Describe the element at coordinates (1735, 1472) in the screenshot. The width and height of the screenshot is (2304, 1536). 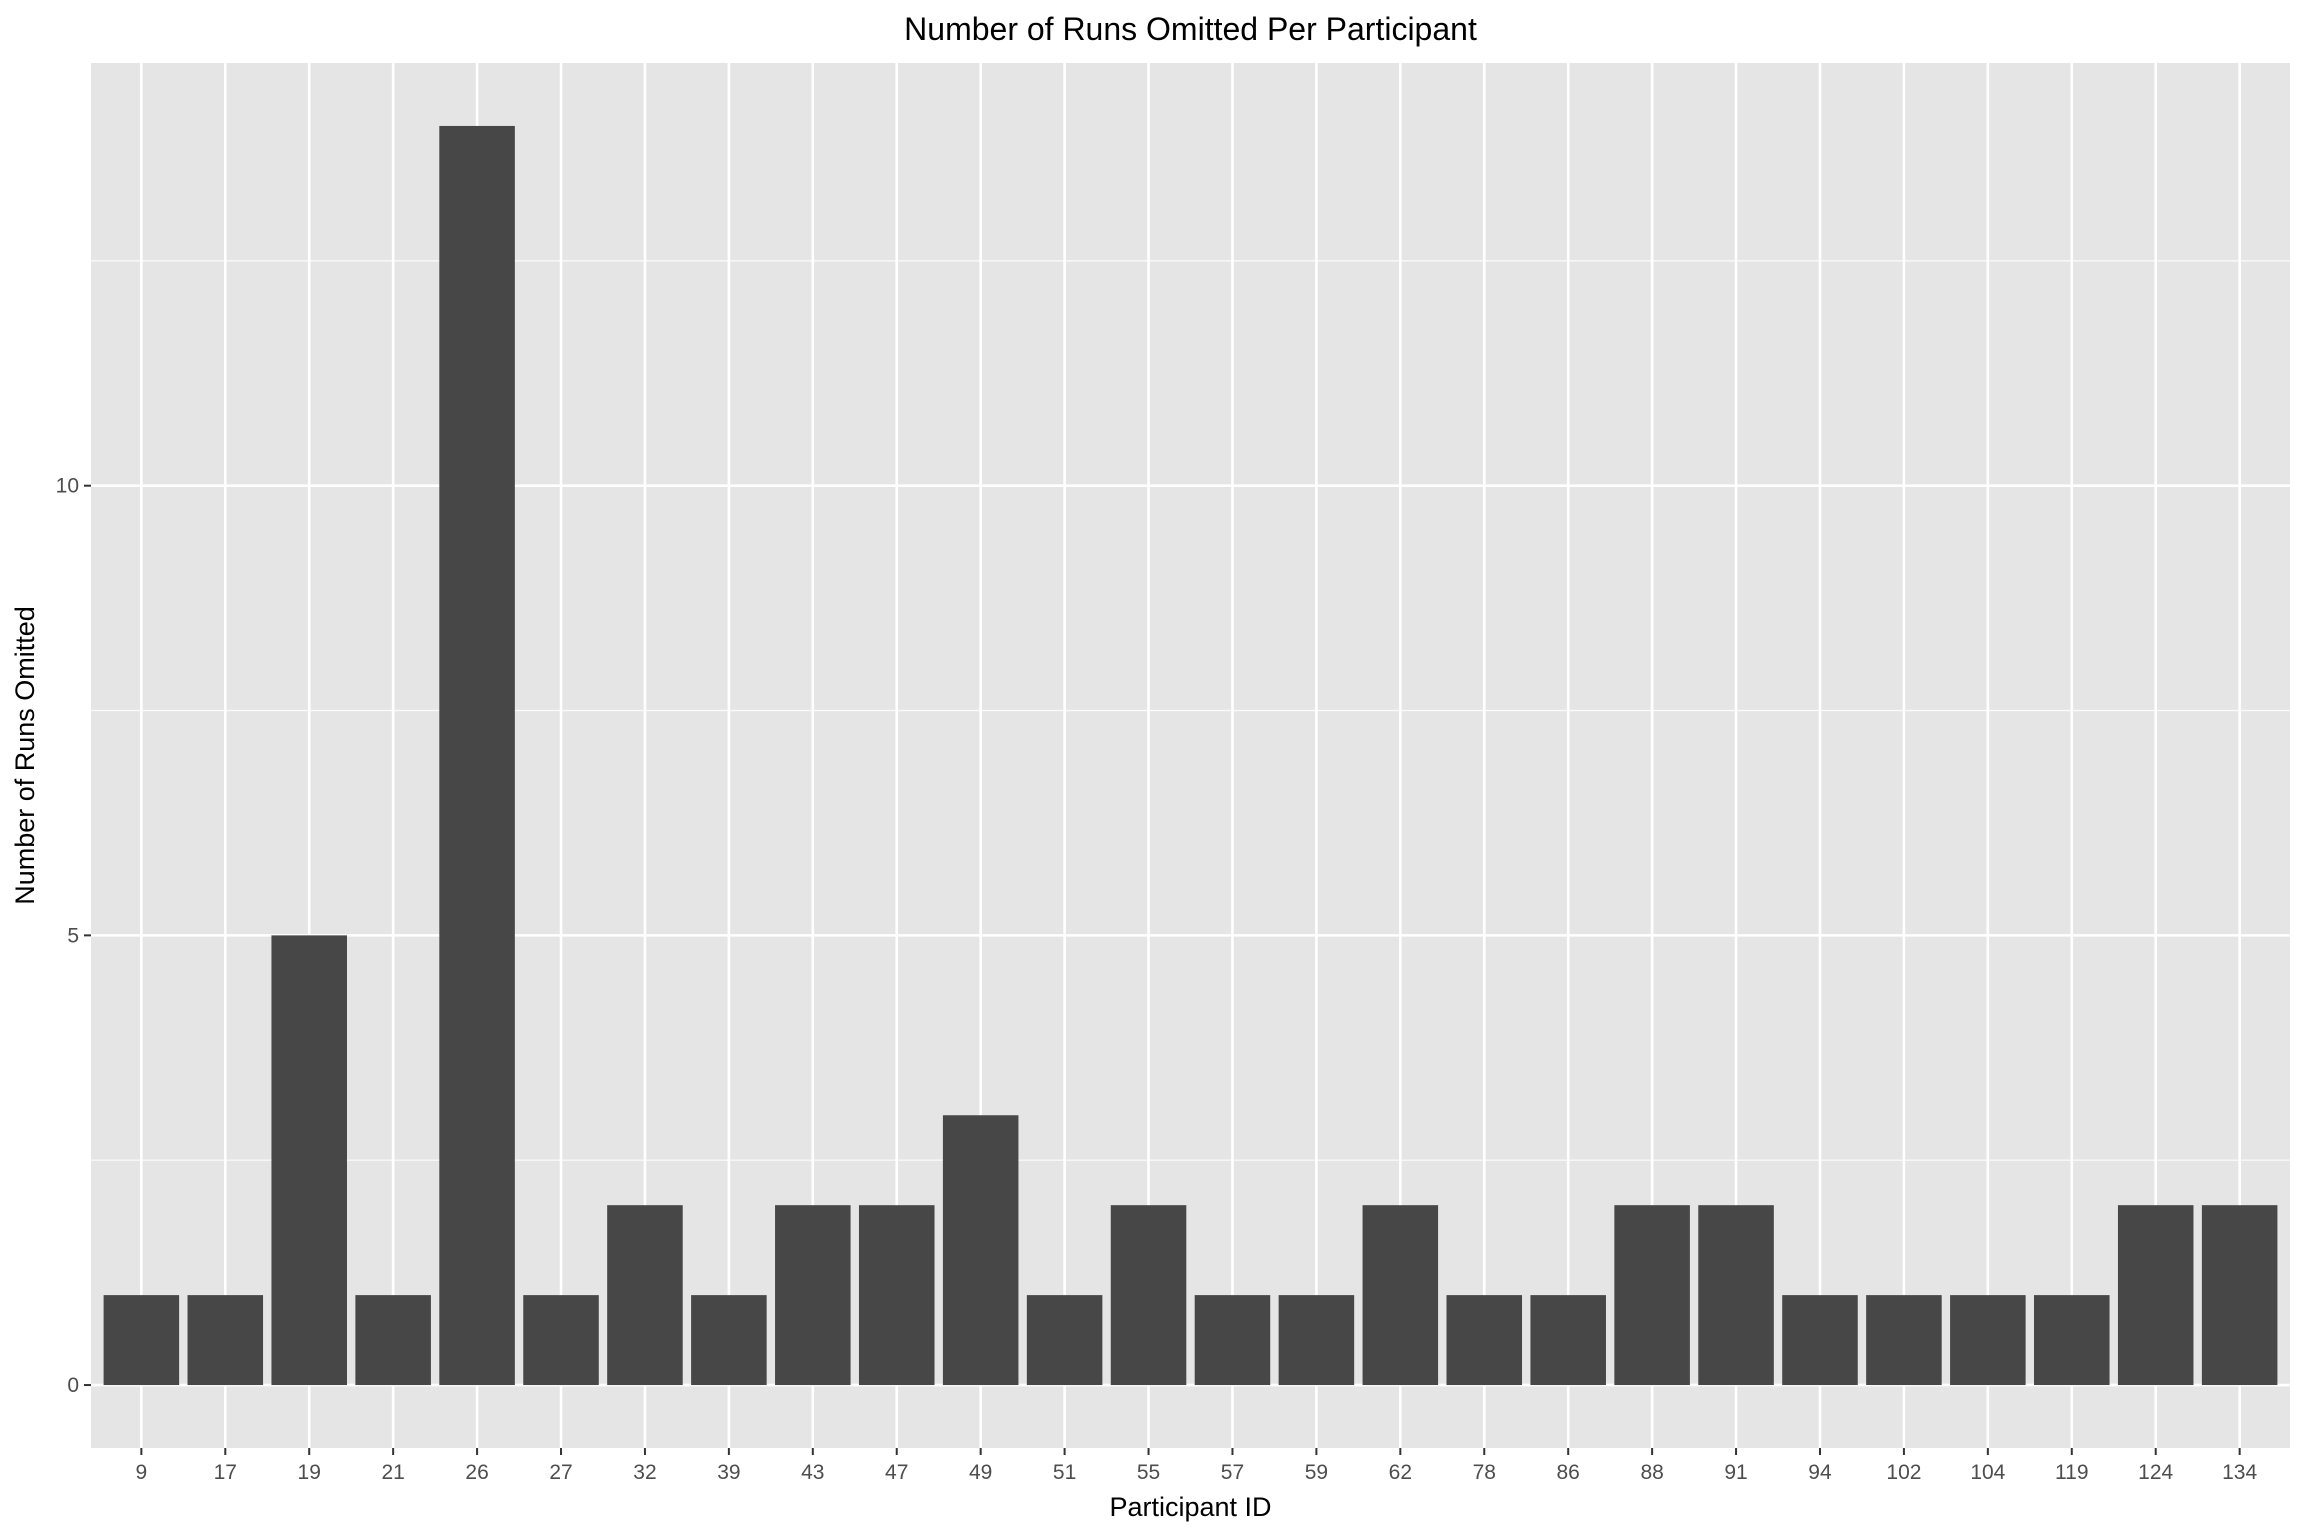
I see `x-tick-label: 91` at that location.